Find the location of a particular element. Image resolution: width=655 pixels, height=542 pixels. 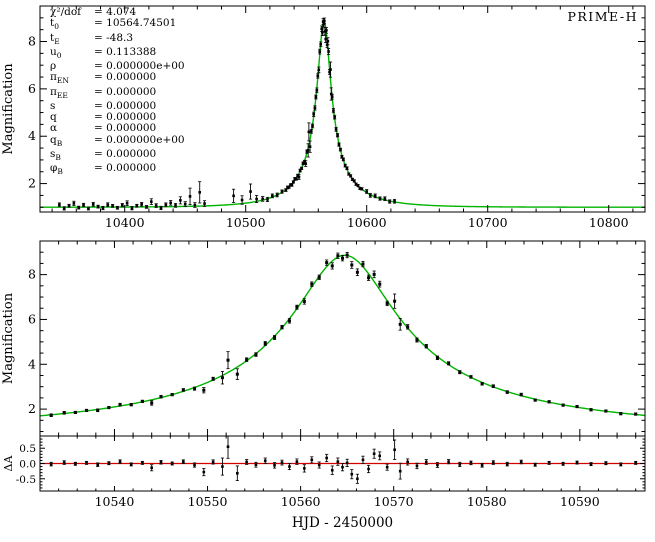

fit-param-row: t0 = 10564.74501 is located at coordinates (117, 24).